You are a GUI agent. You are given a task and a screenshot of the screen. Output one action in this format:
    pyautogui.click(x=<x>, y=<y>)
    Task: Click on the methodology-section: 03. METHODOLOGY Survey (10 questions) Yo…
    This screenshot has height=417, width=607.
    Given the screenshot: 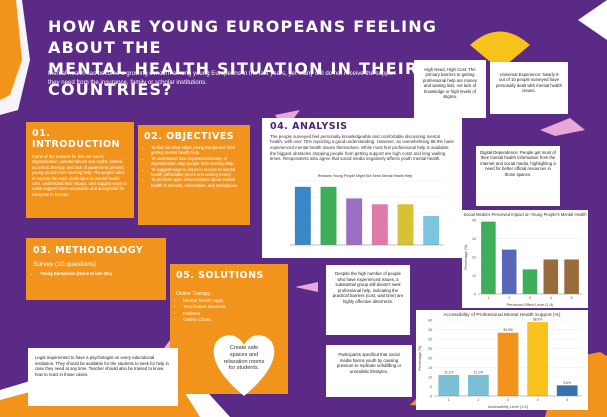 What is the action you would take?
    pyautogui.click(x=96, y=269)
    